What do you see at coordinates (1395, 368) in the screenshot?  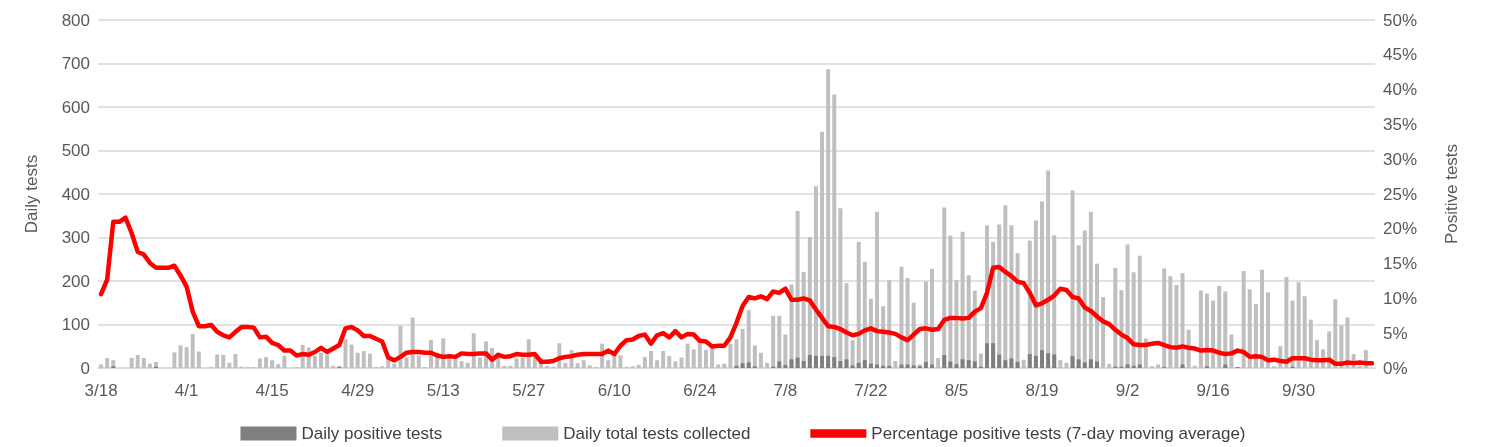 I see `y2-tick-label: 0%` at bounding box center [1395, 368].